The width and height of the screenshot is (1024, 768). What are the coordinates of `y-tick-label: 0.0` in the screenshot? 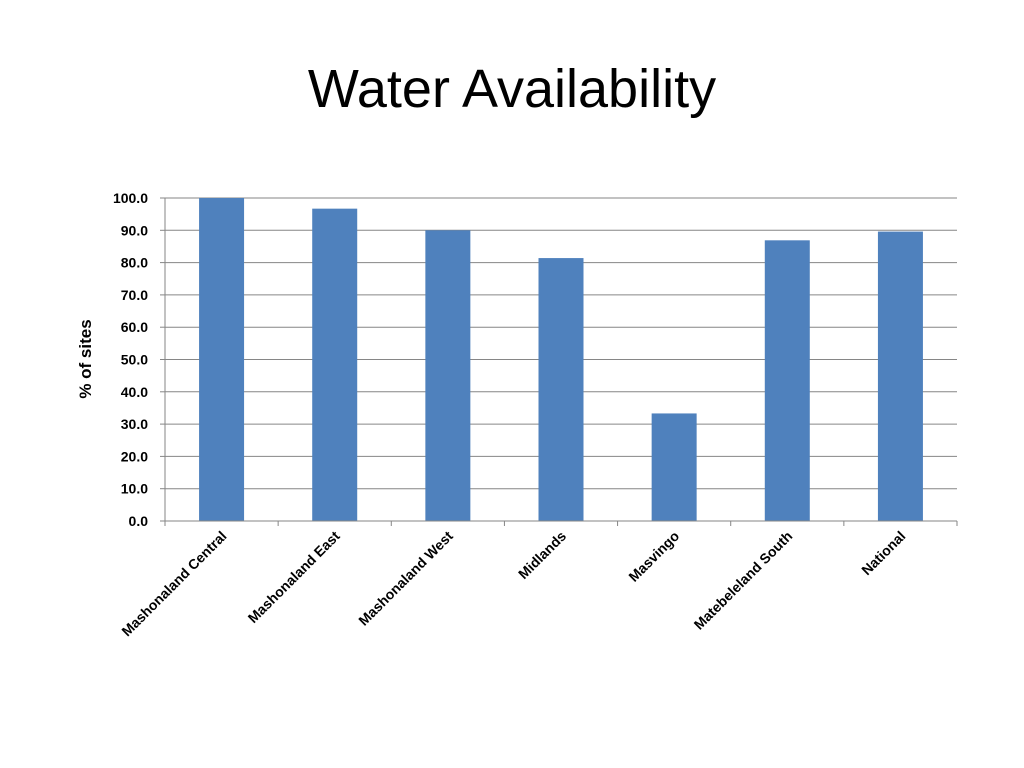 It's located at (139, 521).